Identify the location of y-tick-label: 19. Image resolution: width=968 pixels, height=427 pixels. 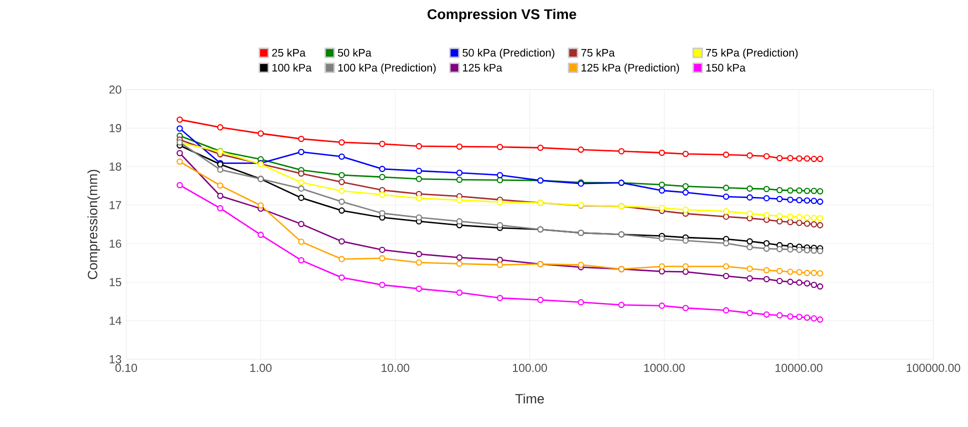
(116, 128).